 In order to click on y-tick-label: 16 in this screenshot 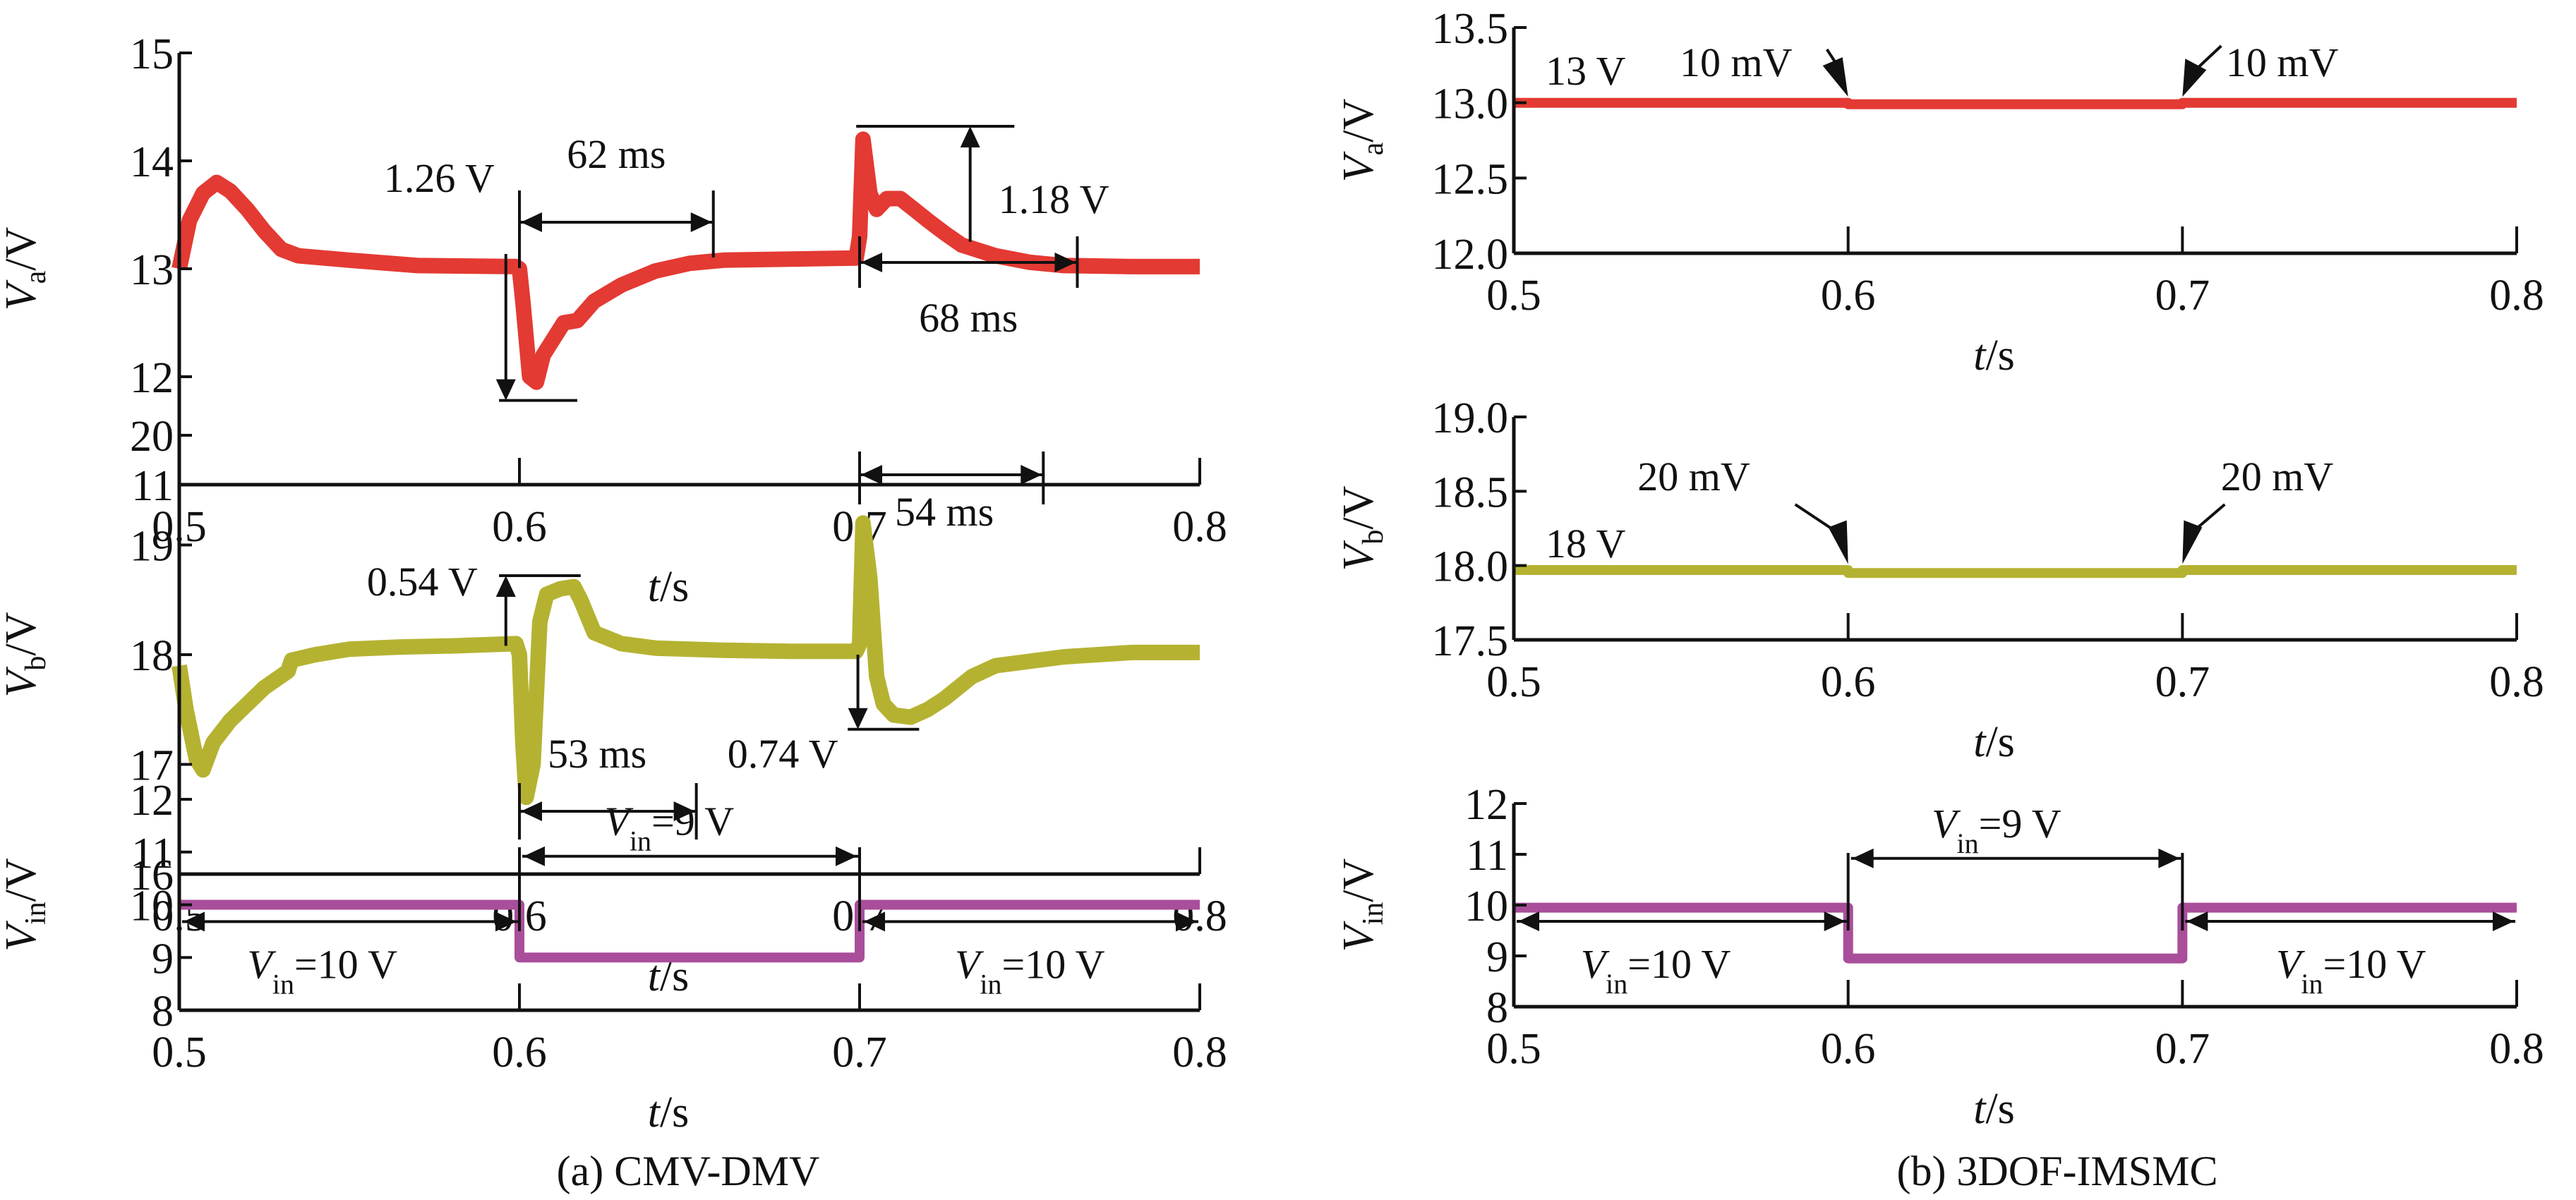, I will do `click(152, 875)`.